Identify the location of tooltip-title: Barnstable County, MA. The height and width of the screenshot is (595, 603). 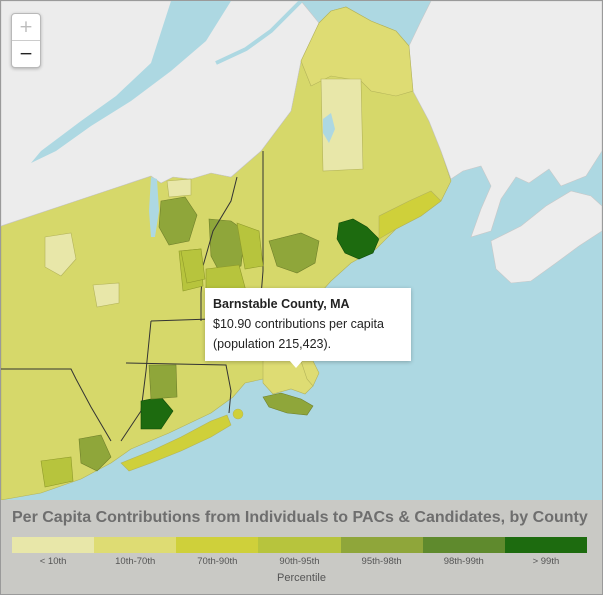
(281, 304).